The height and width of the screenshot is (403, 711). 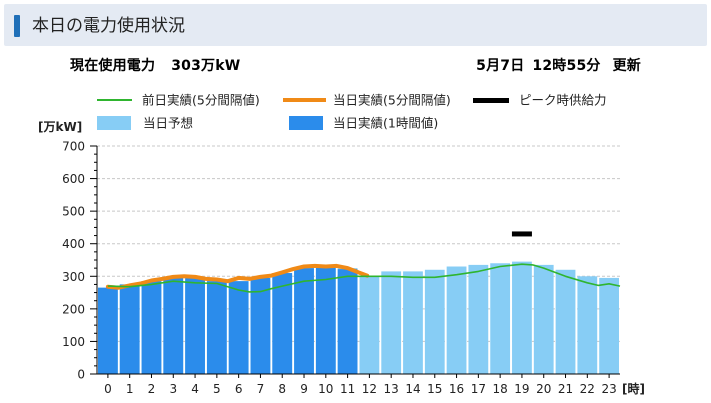 I want to click on legend-swatch-forecast, so click(x=114, y=123).